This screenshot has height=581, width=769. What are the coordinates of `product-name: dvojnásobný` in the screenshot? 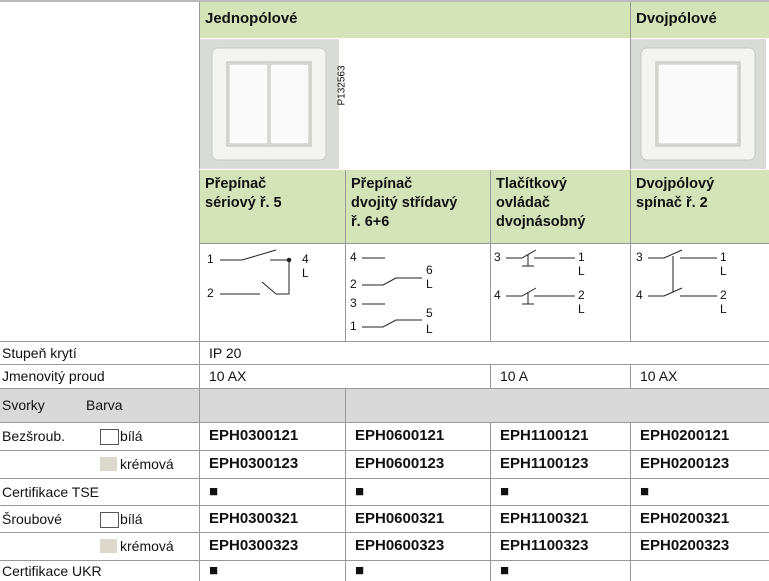 It's located at (541, 222).